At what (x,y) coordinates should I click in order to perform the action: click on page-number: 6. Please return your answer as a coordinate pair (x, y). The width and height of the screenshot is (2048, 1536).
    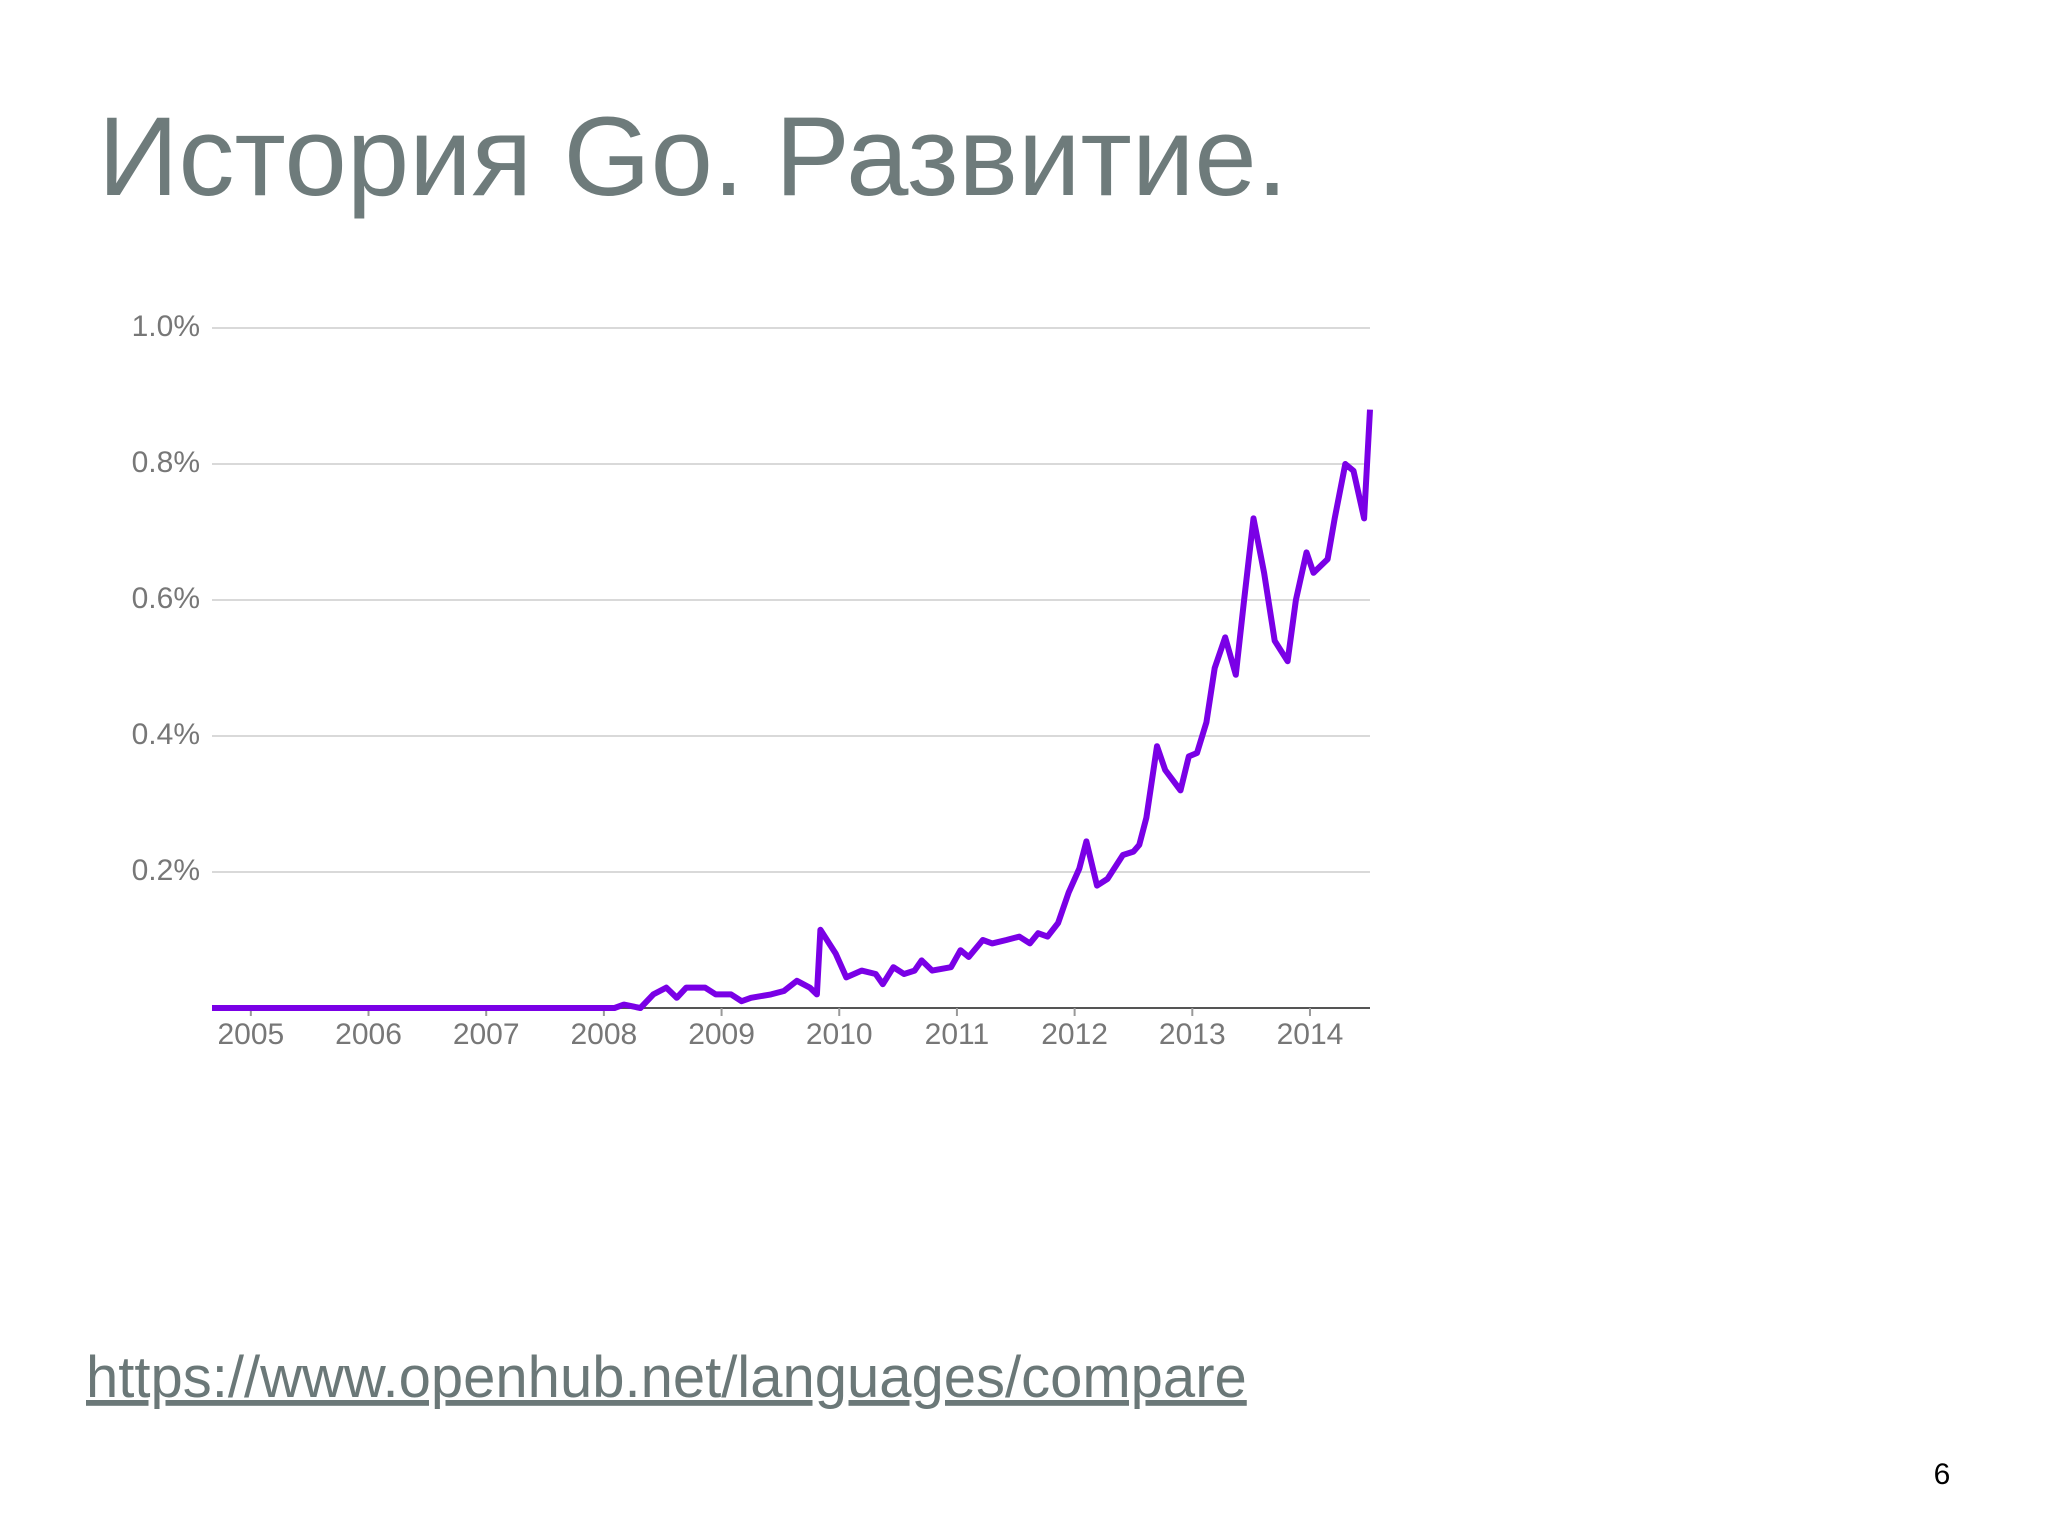
    Looking at the image, I should click on (1942, 1474).